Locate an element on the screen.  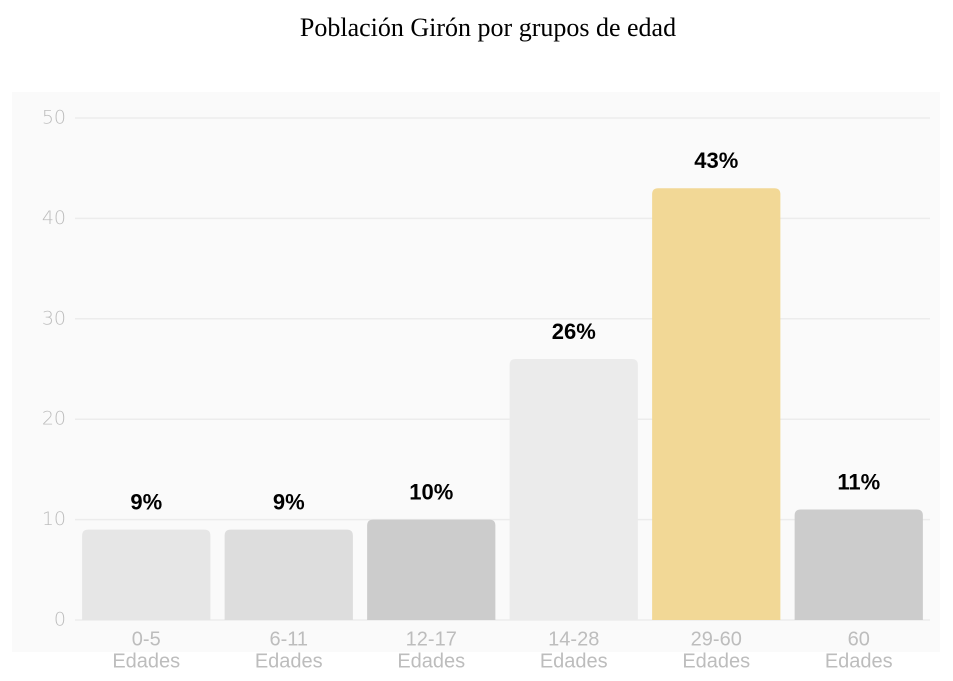
value-label: 11% is located at coordinates (858, 481).